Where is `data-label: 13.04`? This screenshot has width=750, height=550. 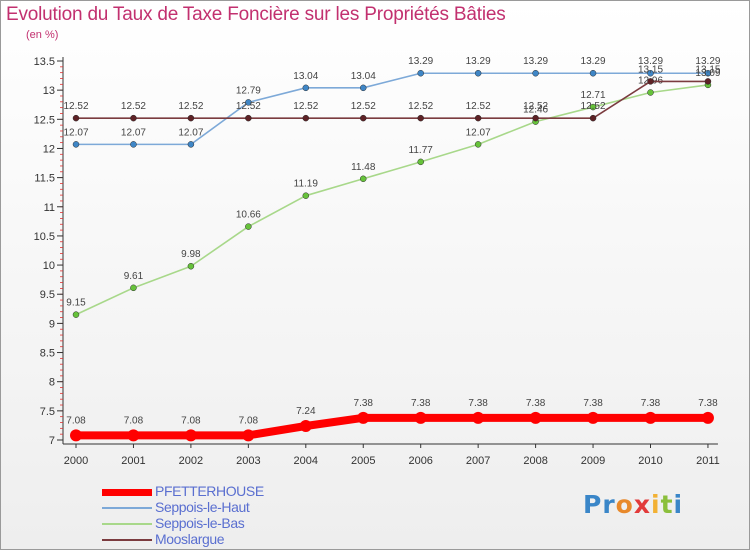 data-label: 13.04 is located at coordinates (305, 76).